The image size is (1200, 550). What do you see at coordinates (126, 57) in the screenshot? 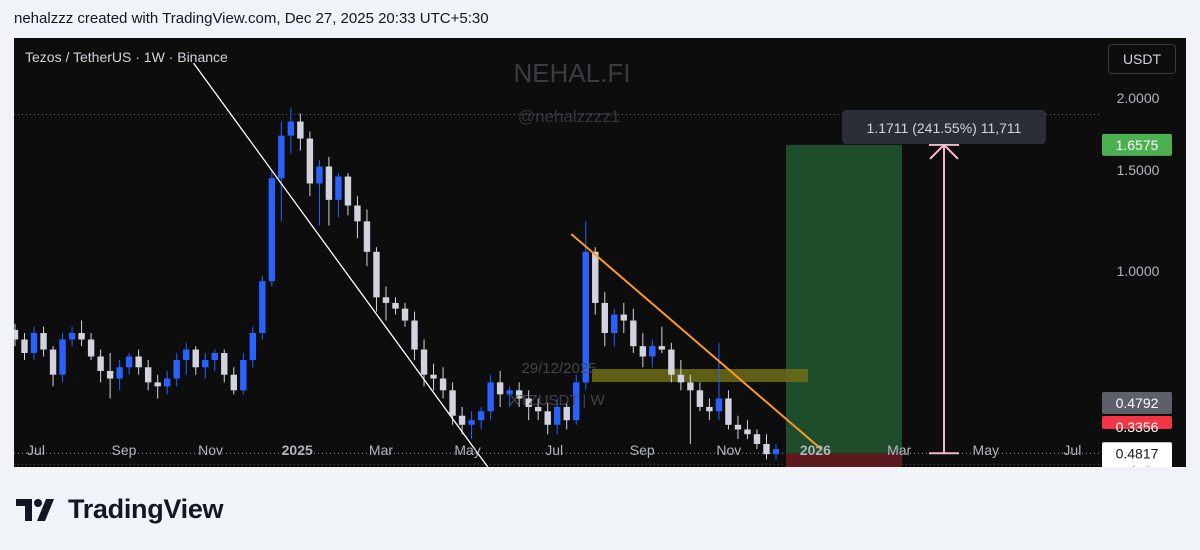
I see `symbol-title: Tezos / TetherUS · 1W · Binance` at bounding box center [126, 57].